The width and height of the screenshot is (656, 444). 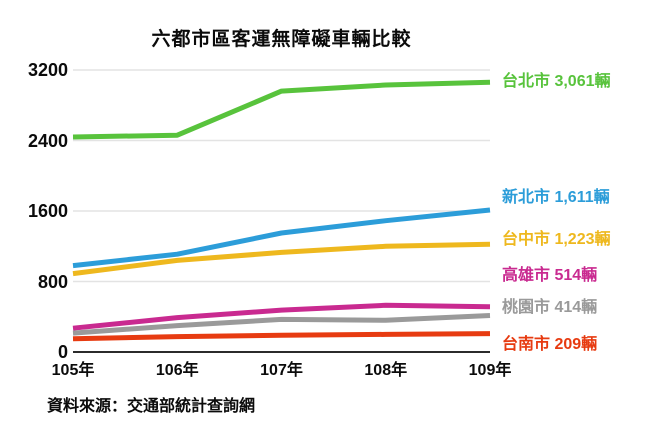 I want to click on y-tick-label: 0, so click(x=62, y=352).